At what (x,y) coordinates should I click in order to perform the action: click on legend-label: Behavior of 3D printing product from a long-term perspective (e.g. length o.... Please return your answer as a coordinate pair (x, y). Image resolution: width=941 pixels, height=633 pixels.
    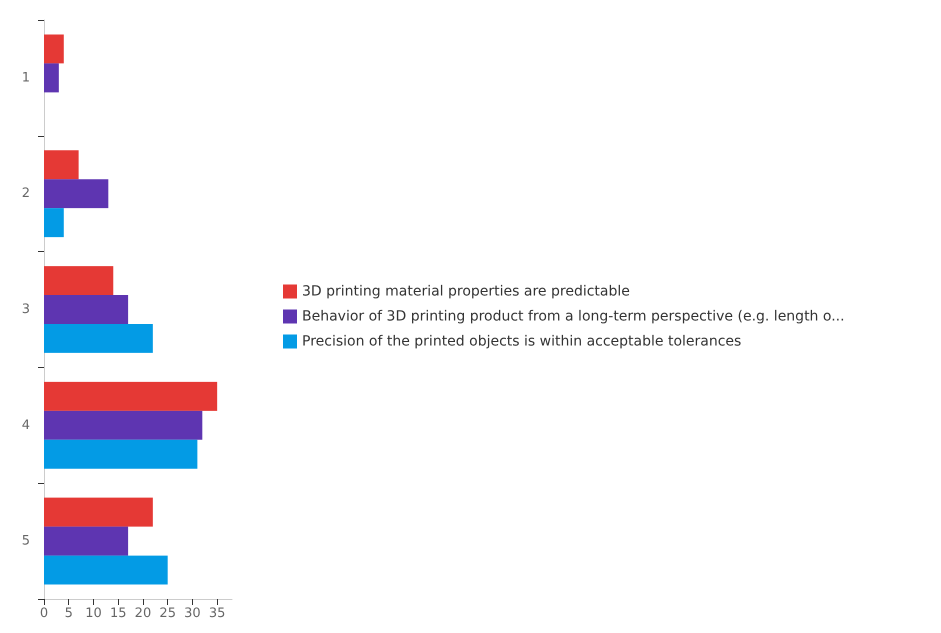
    Looking at the image, I should click on (573, 316).